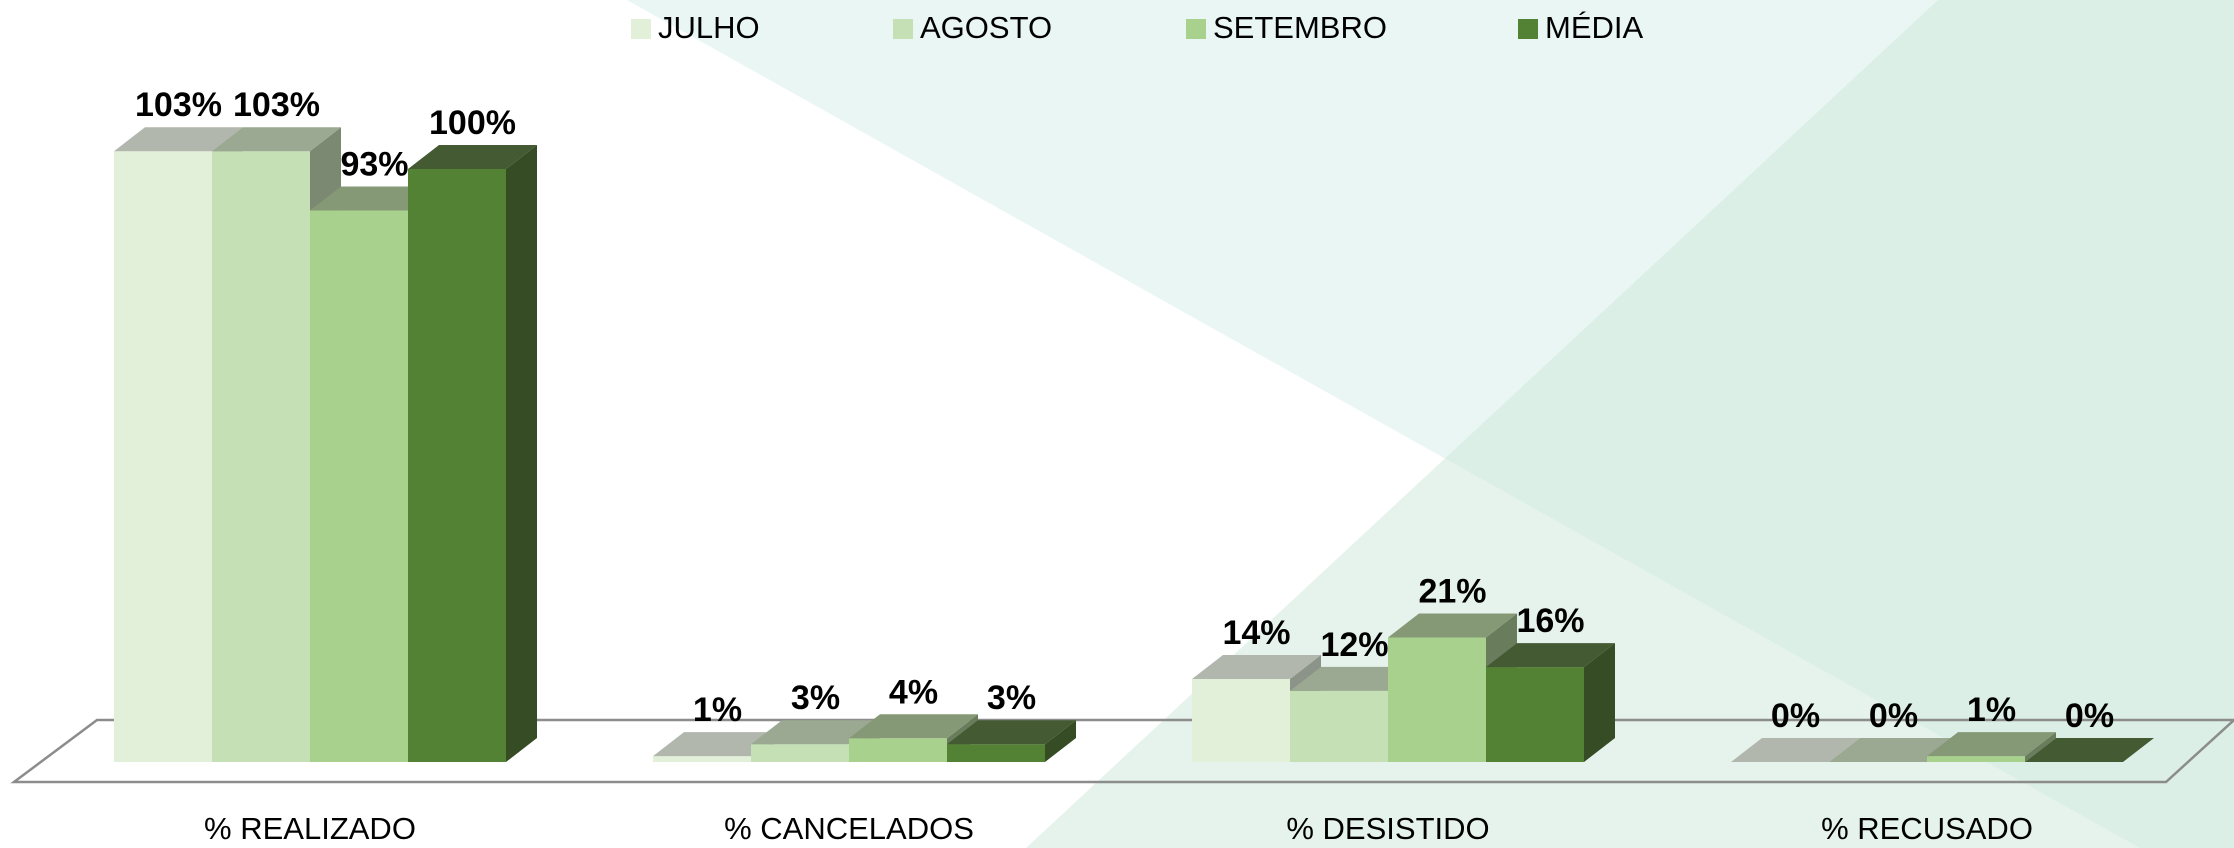  Describe the element at coordinates (913, 692) in the screenshot. I see `data-label: 4%` at that location.